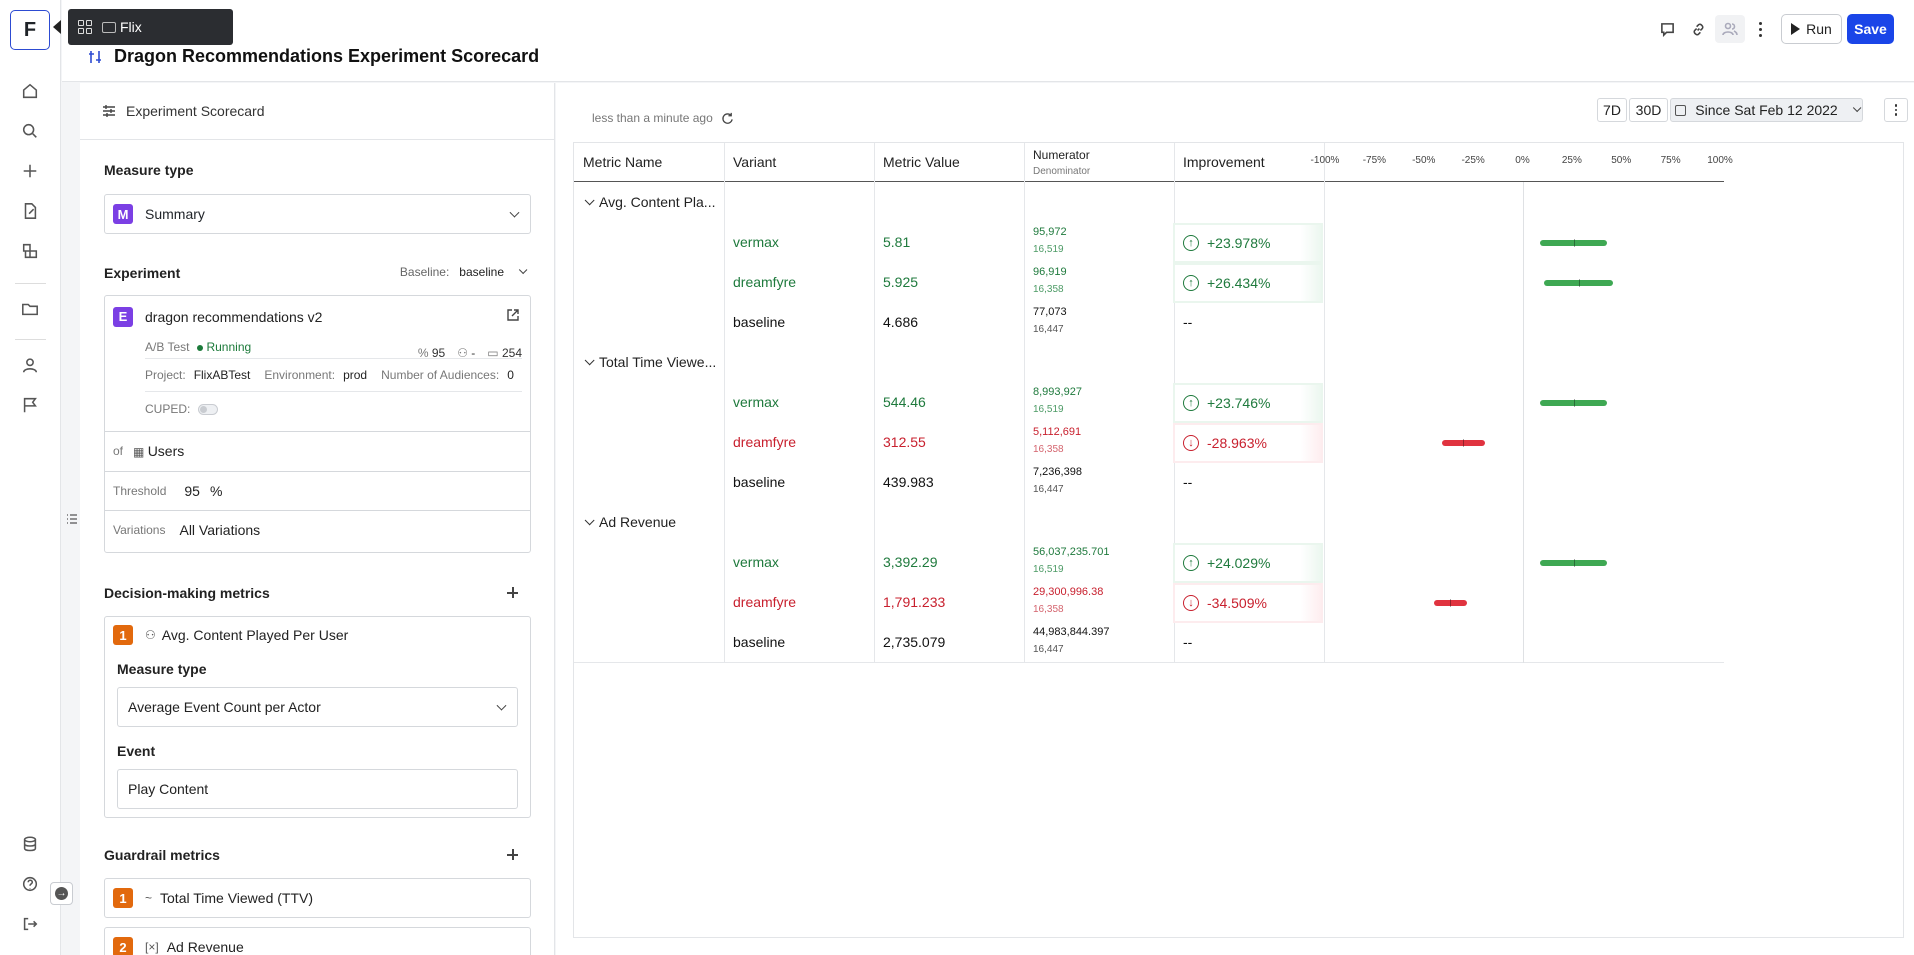 Image resolution: width=1914 pixels, height=955 pixels. Describe the element at coordinates (150, 635) in the screenshot. I see `user-metric-icon: ⚇` at that location.